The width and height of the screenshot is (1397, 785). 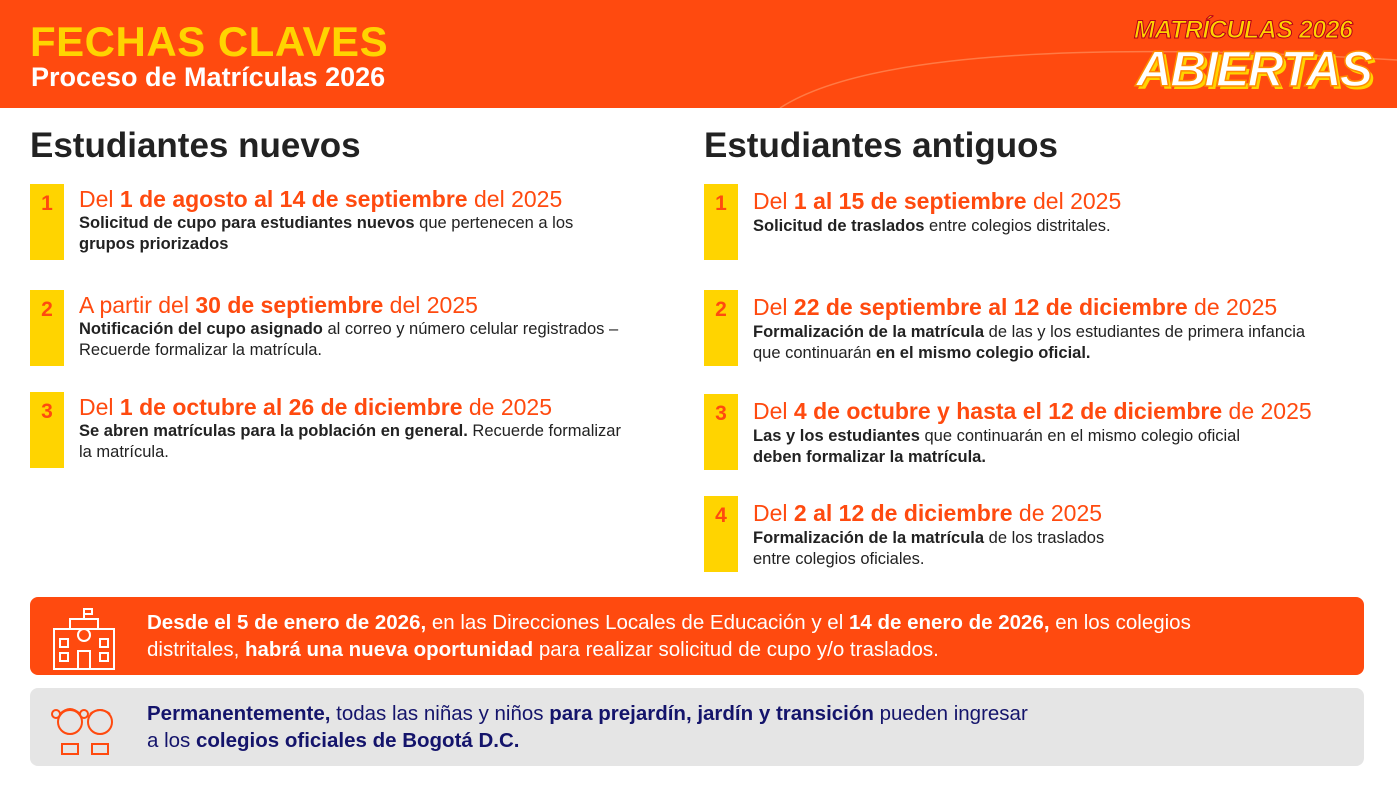 What do you see at coordinates (1088, 79) in the screenshot?
I see `header-decoration` at bounding box center [1088, 79].